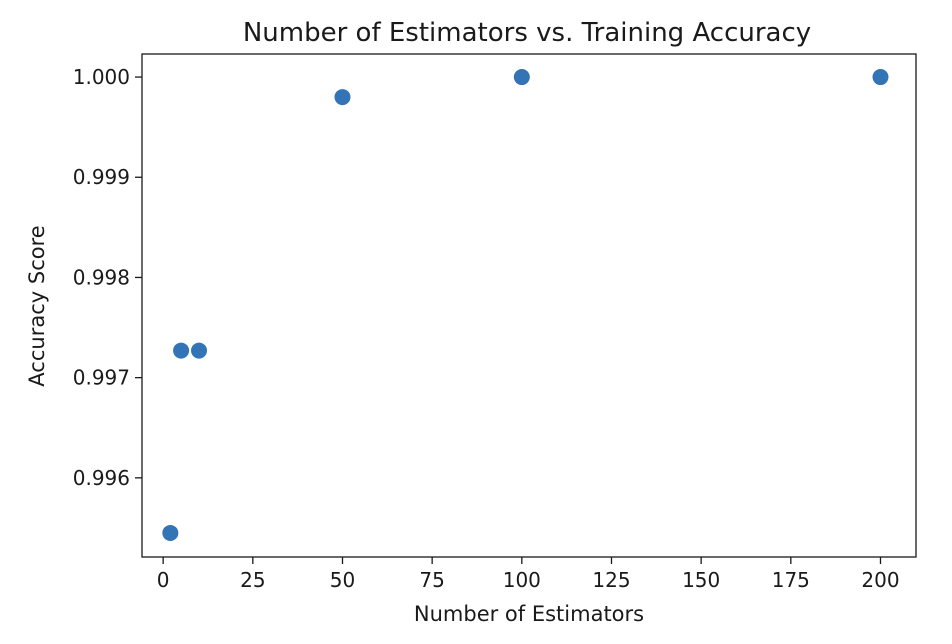 This screenshot has height=644, width=952. Describe the element at coordinates (791, 580) in the screenshot. I see `x-tick-label: 175` at that location.